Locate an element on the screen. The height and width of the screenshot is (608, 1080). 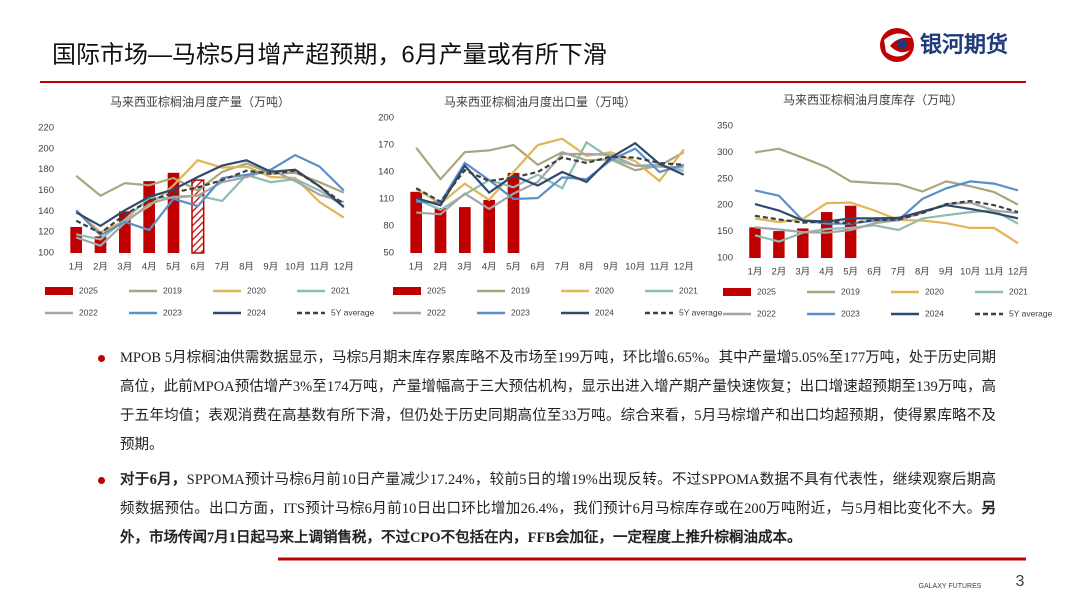
y-tick-label: 300 is located at coordinates (725, 152).